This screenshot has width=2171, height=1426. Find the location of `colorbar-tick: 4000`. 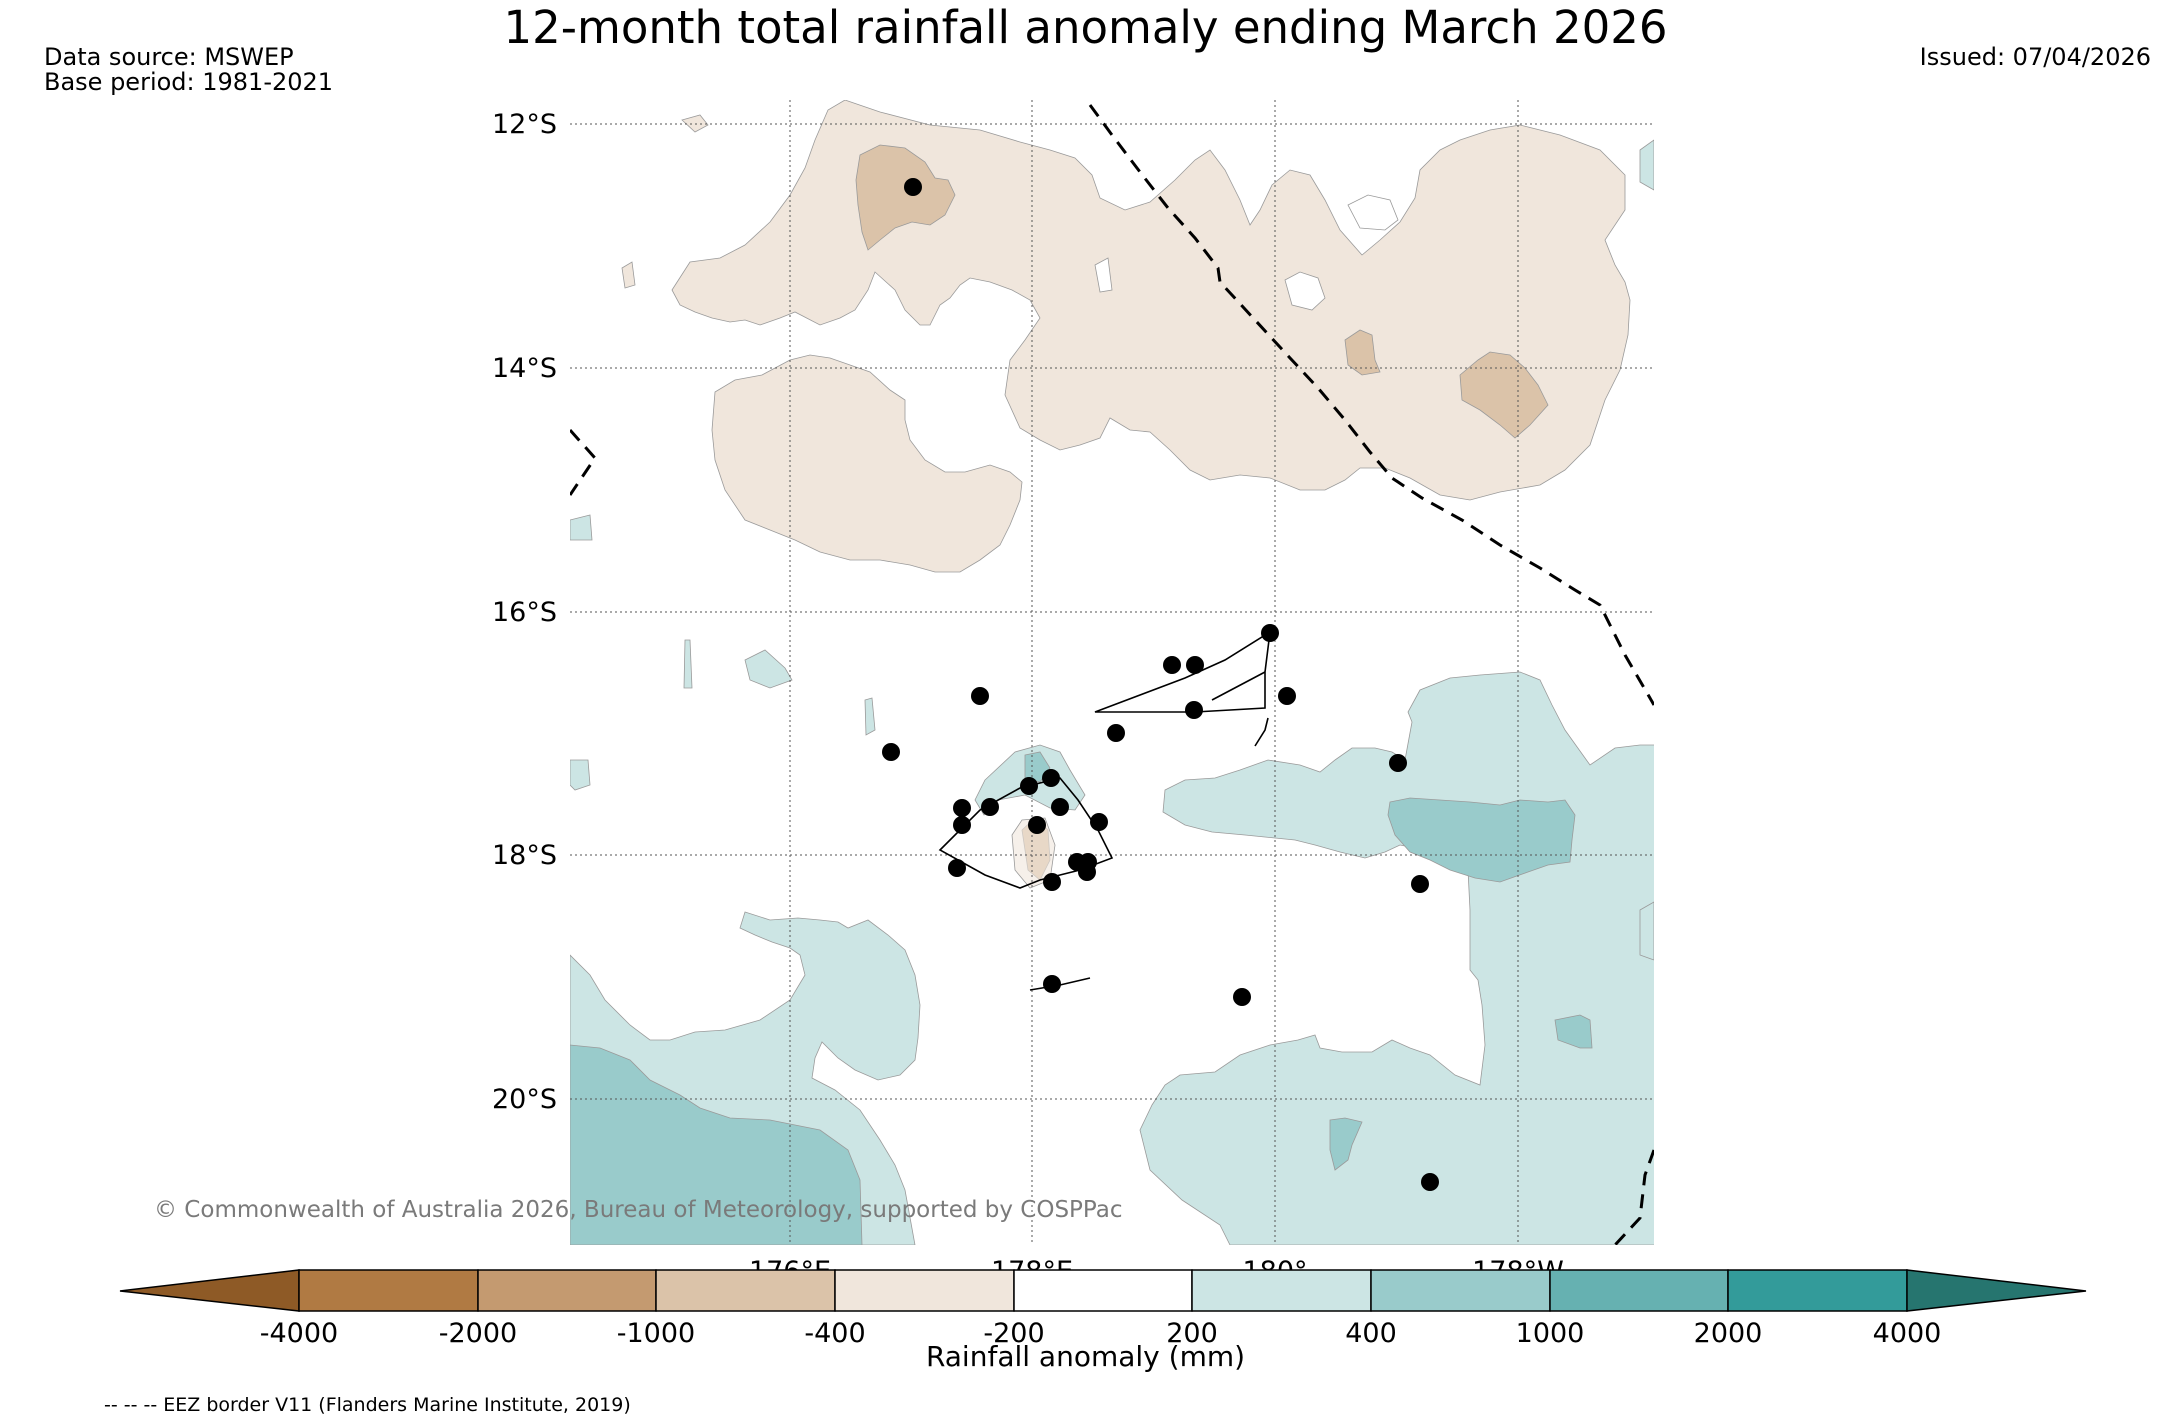

colorbar-tick: 4000 is located at coordinates (1907, 1333).